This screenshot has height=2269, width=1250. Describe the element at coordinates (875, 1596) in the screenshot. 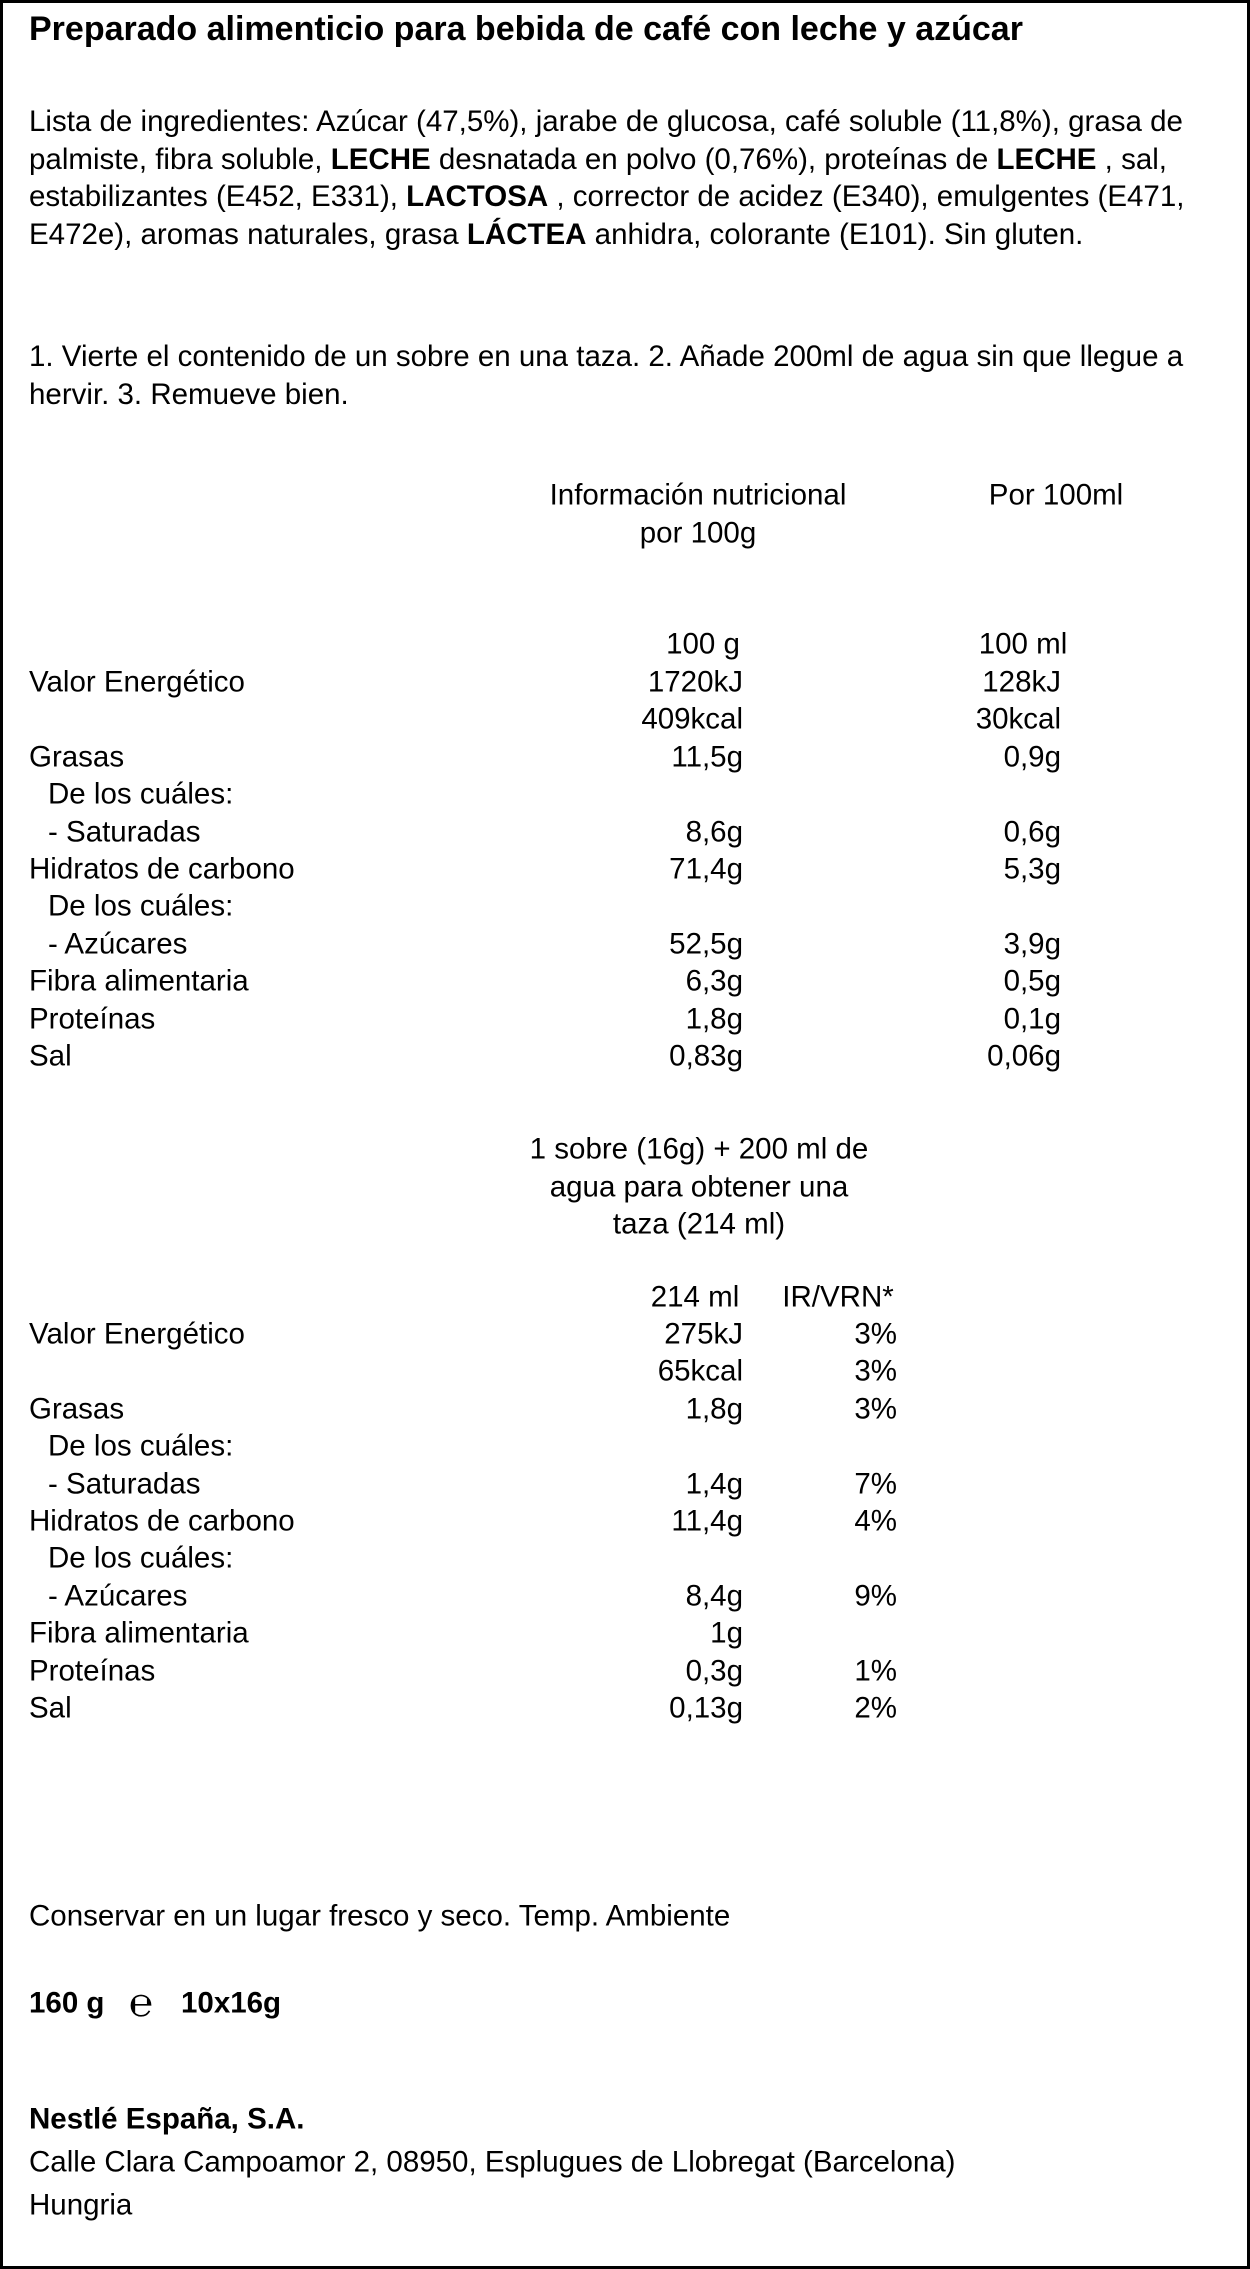

I see `nutrient-value: 9%` at that location.